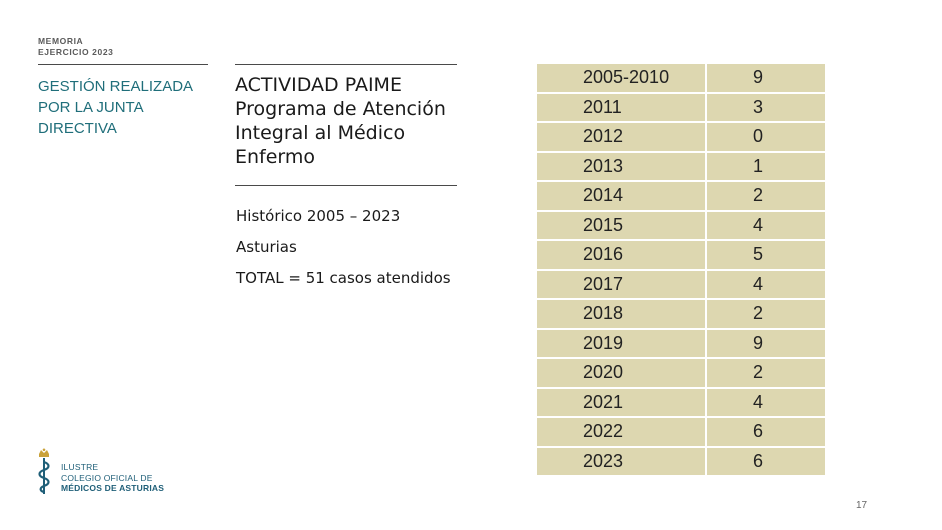 The width and height of the screenshot is (942, 530). Describe the element at coordinates (621, 461) in the screenshot. I see `year-cell: 2023` at that location.